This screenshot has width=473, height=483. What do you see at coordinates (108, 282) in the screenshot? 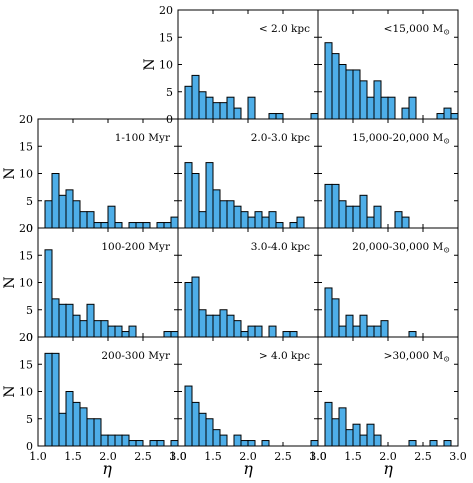
I see `histogram-panel: 100-200 Myr` at bounding box center [108, 282].